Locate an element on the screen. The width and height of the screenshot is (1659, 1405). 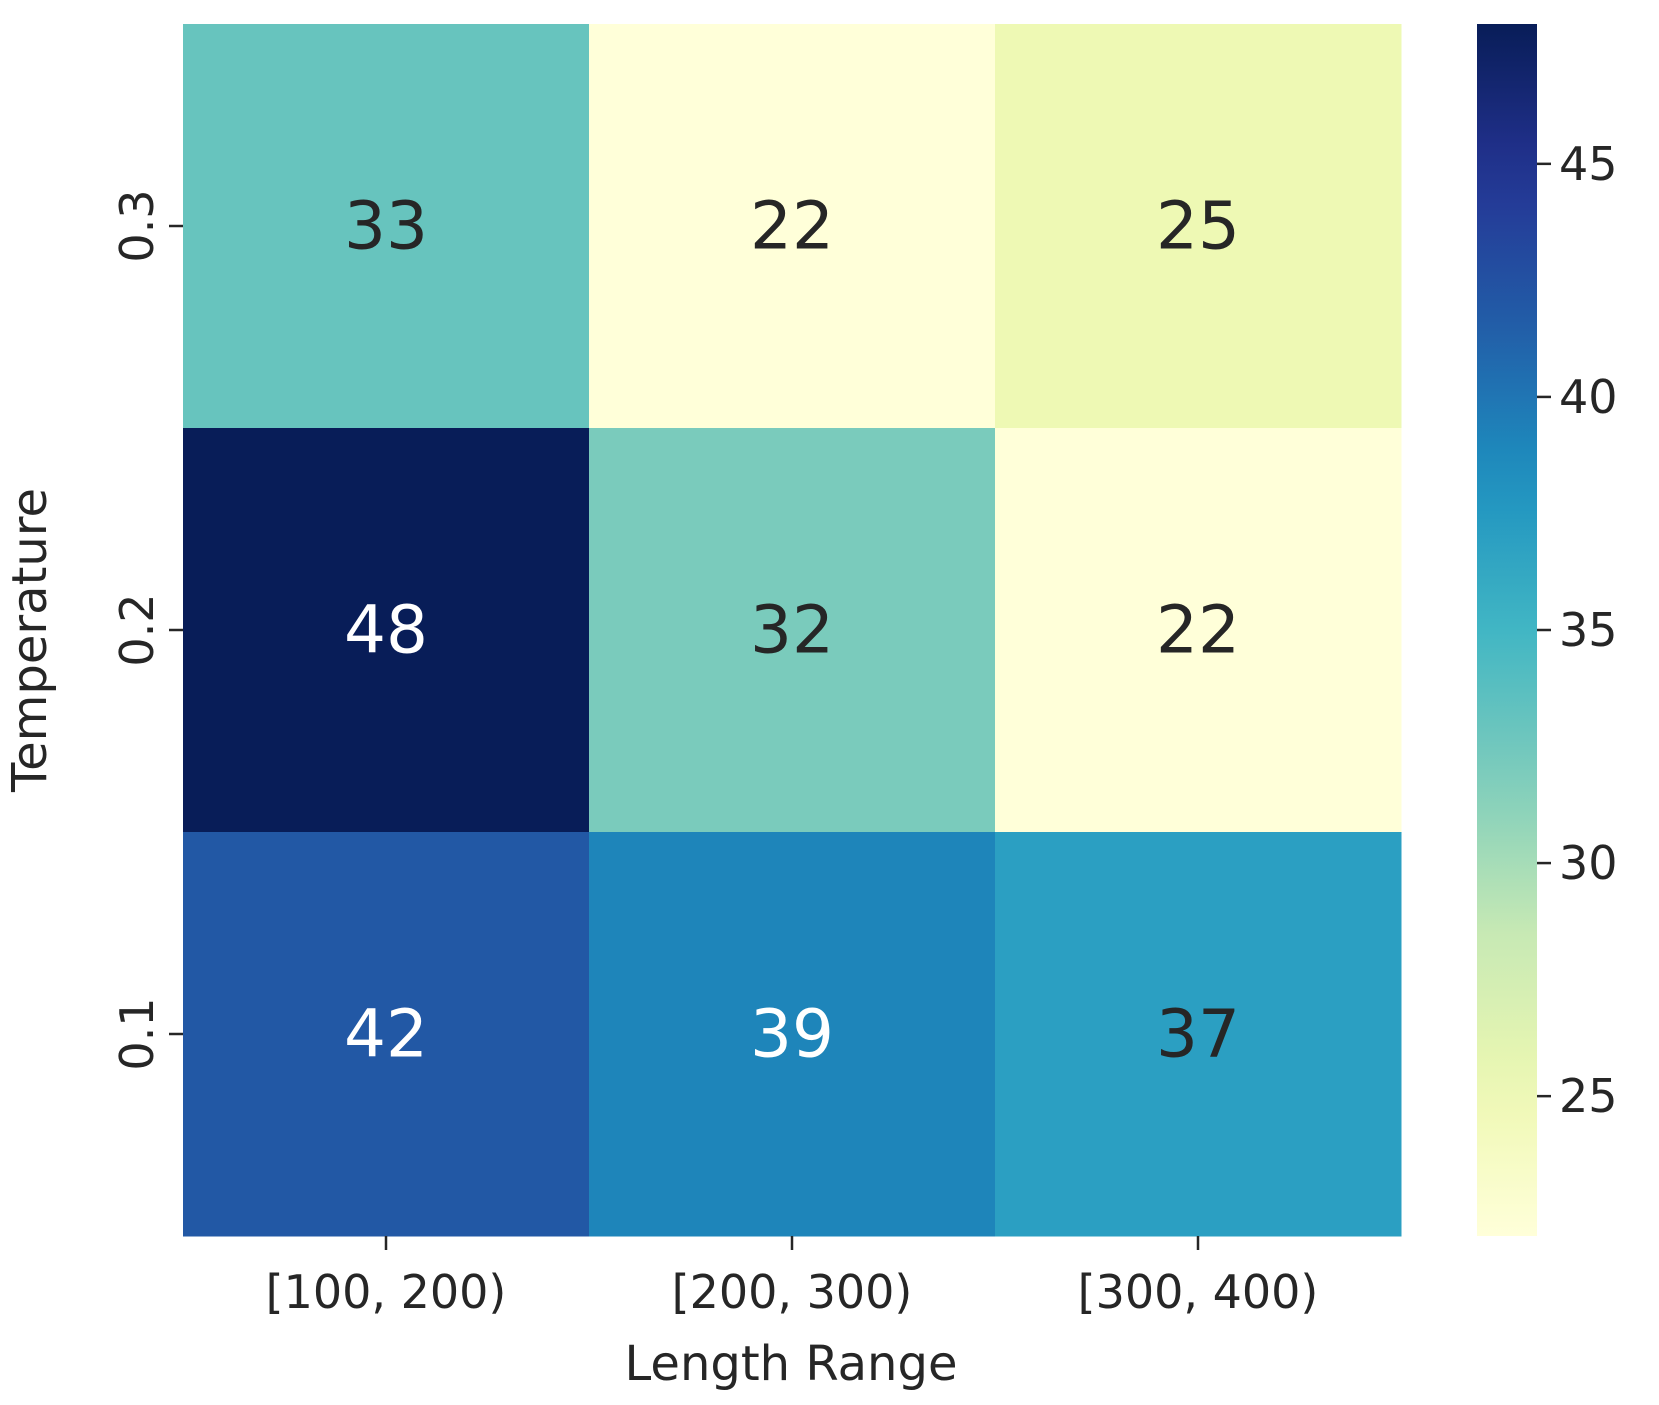
y-axis: 0.3 0.2 0.1 is located at coordinates (146, 630).